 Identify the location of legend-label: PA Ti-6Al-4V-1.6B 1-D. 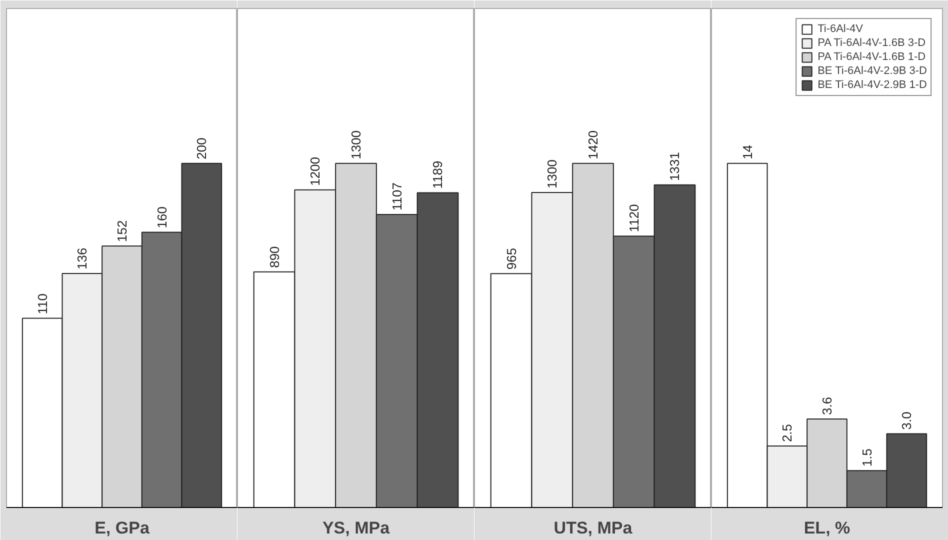
(872, 57).